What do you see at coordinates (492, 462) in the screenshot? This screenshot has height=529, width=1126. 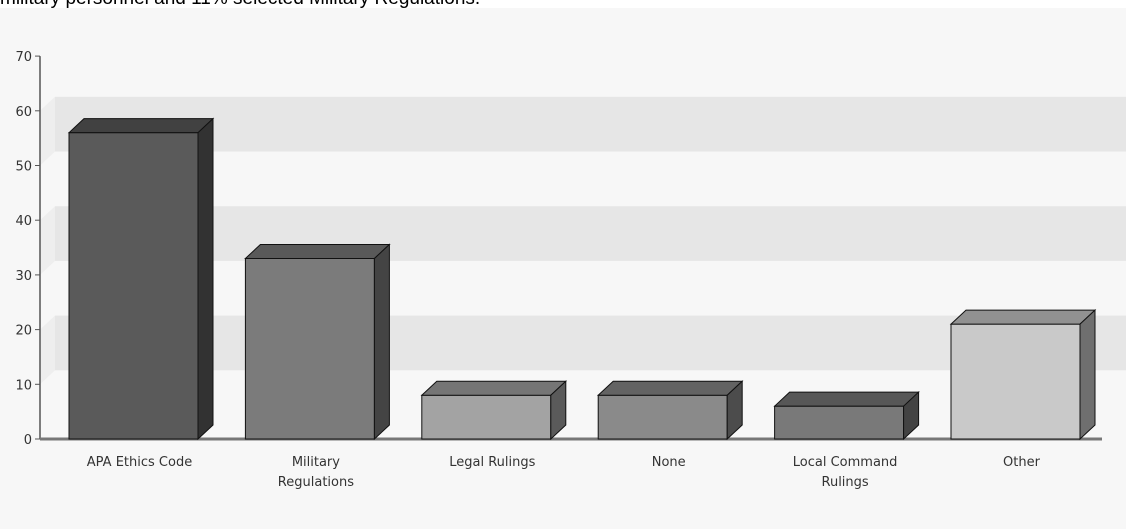 I see `x-category-label: Legal Rulings` at bounding box center [492, 462].